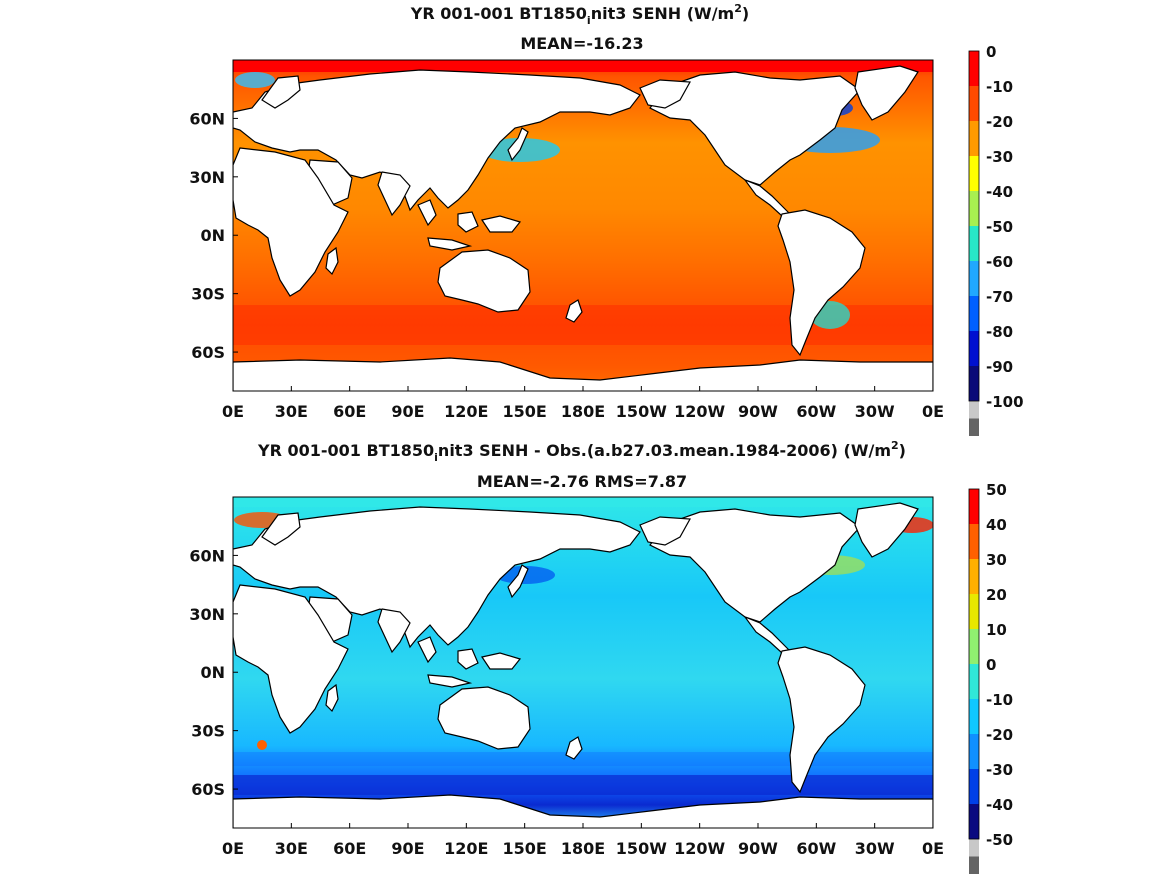  I want to click on panel-1-nordic-anomaly, so click(255, 80).